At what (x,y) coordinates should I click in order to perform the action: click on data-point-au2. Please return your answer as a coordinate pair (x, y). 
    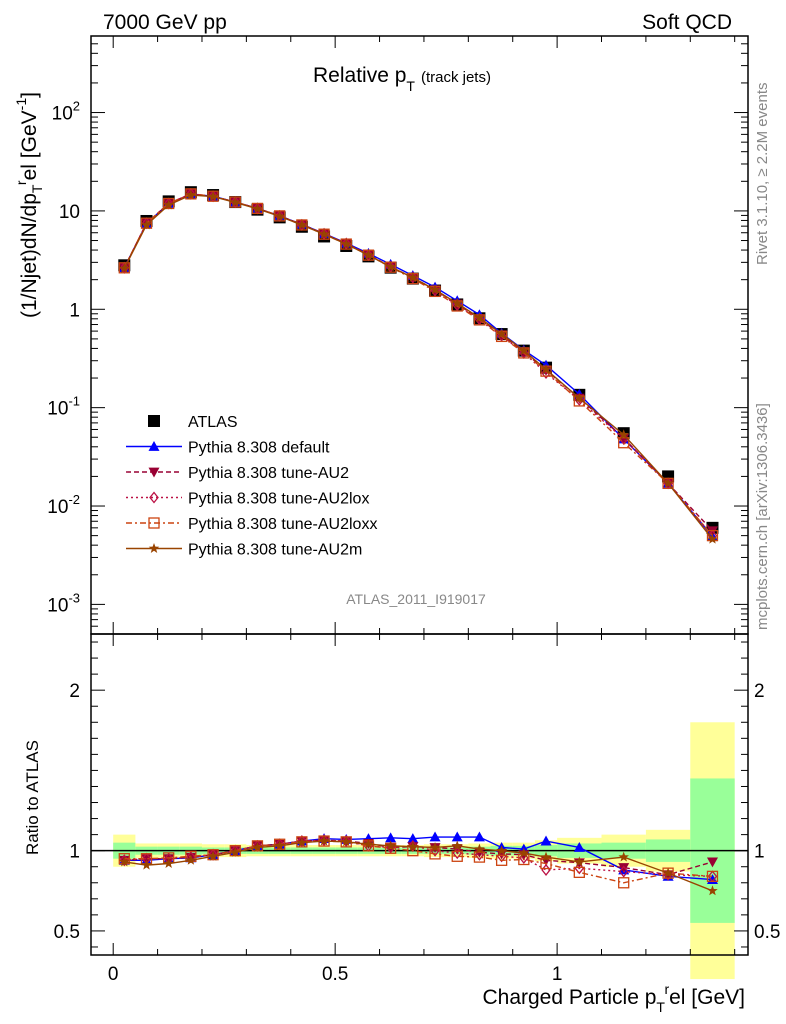
    Looking at the image, I should click on (624, 438).